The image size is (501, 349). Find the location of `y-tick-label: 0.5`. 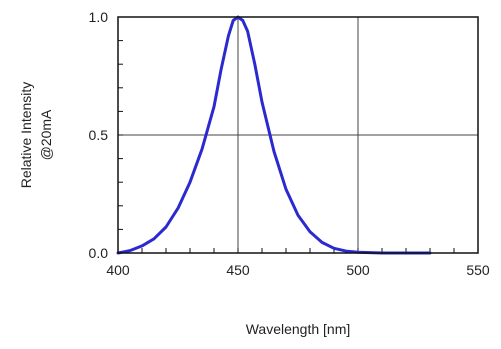

y-tick-label: 0.5 is located at coordinates (99, 135).